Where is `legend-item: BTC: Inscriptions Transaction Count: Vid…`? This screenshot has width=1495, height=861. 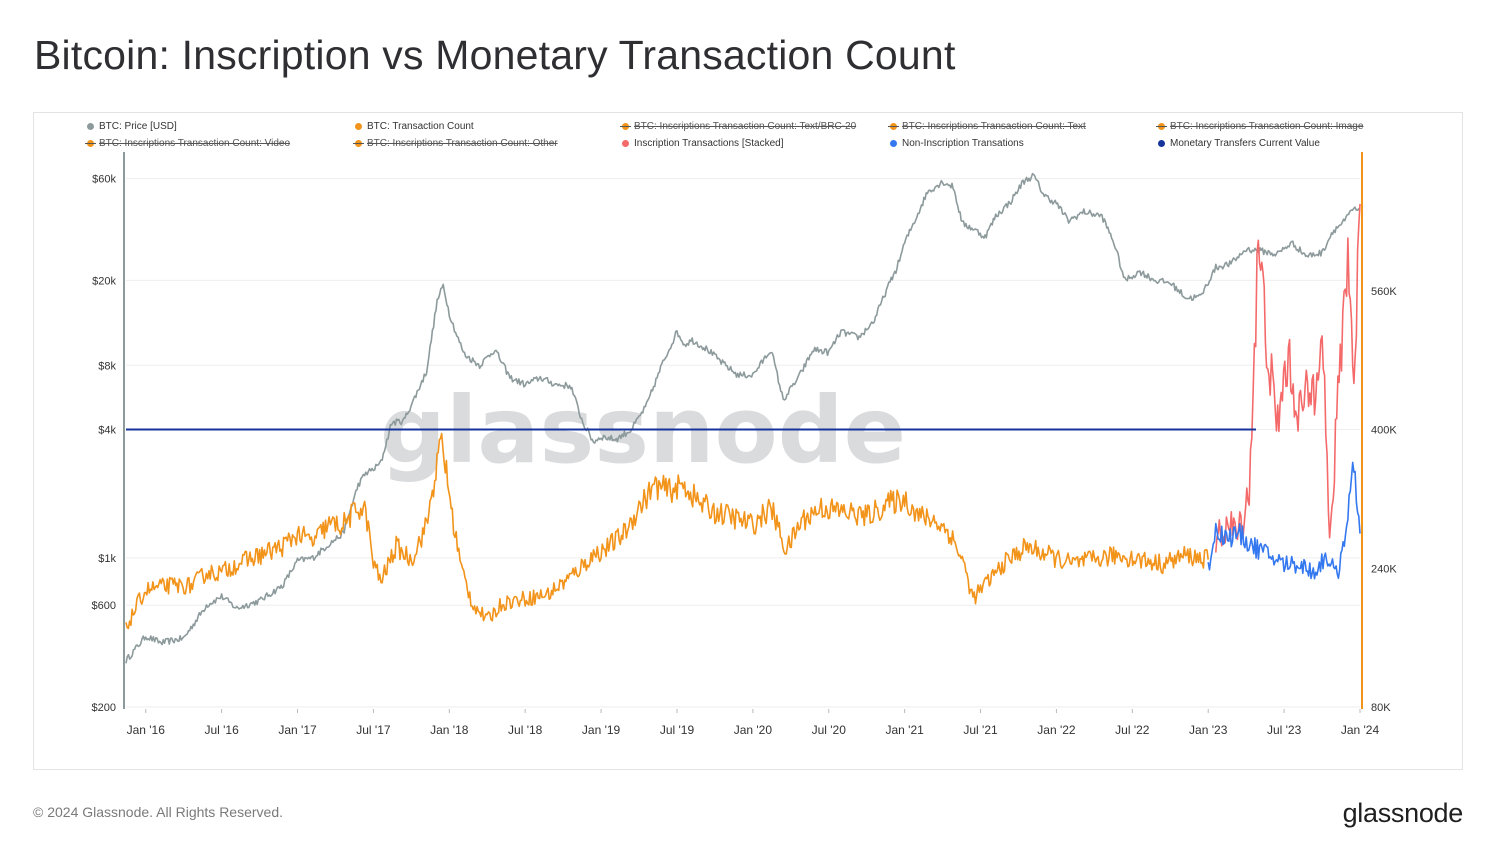 legend-item: BTC: Inscriptions Transaction Count: Vid… is located at coordinates (188, 143).